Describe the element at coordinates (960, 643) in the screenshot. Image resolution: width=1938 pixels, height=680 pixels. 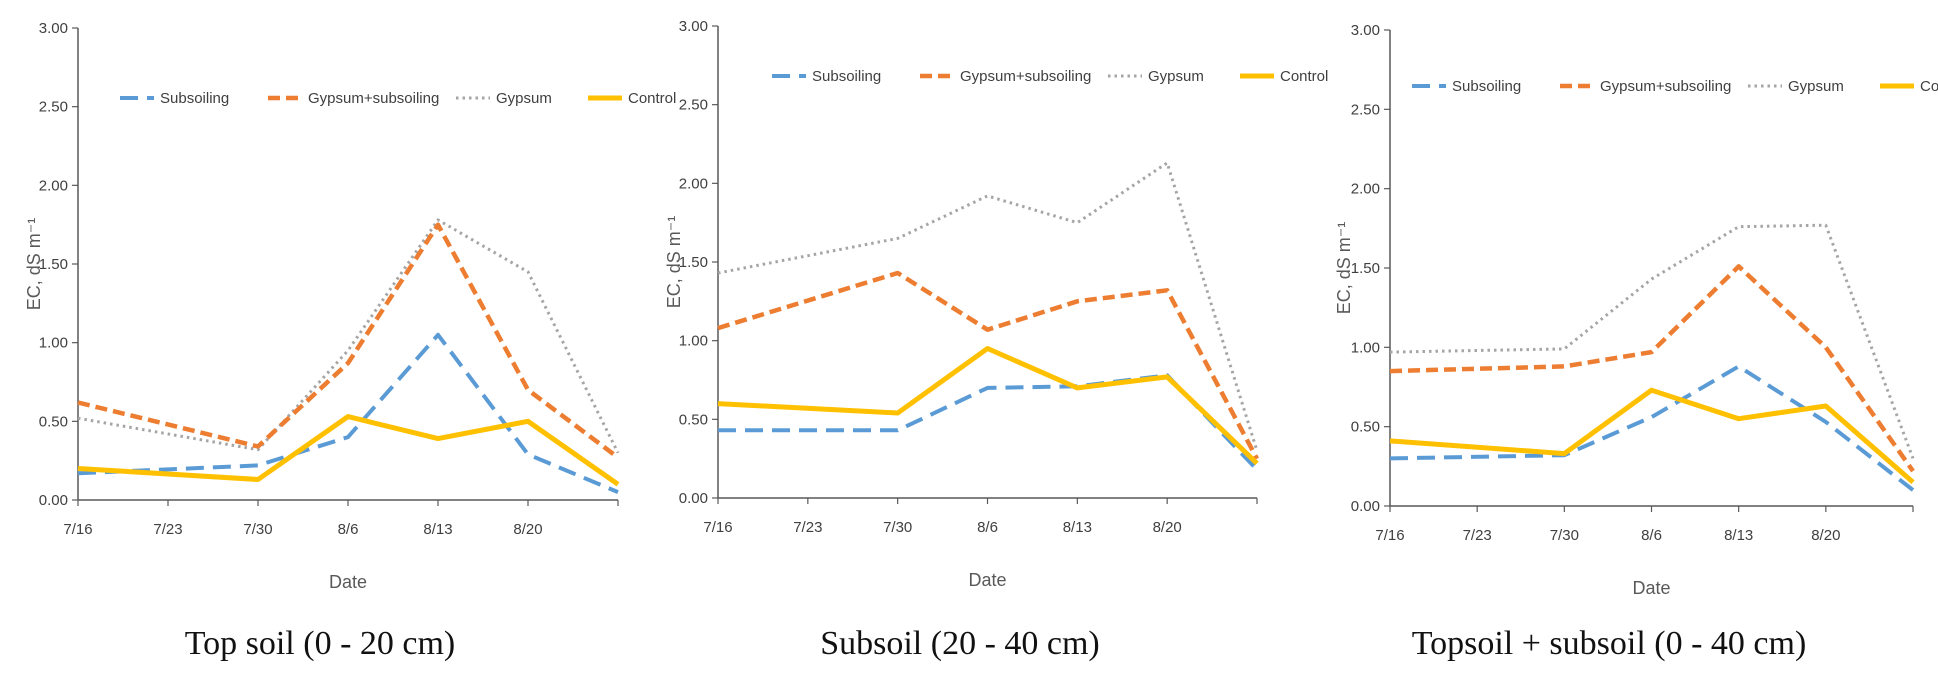
I see `chart-caption: Subsoil (20 - 40 cm)` at that location.